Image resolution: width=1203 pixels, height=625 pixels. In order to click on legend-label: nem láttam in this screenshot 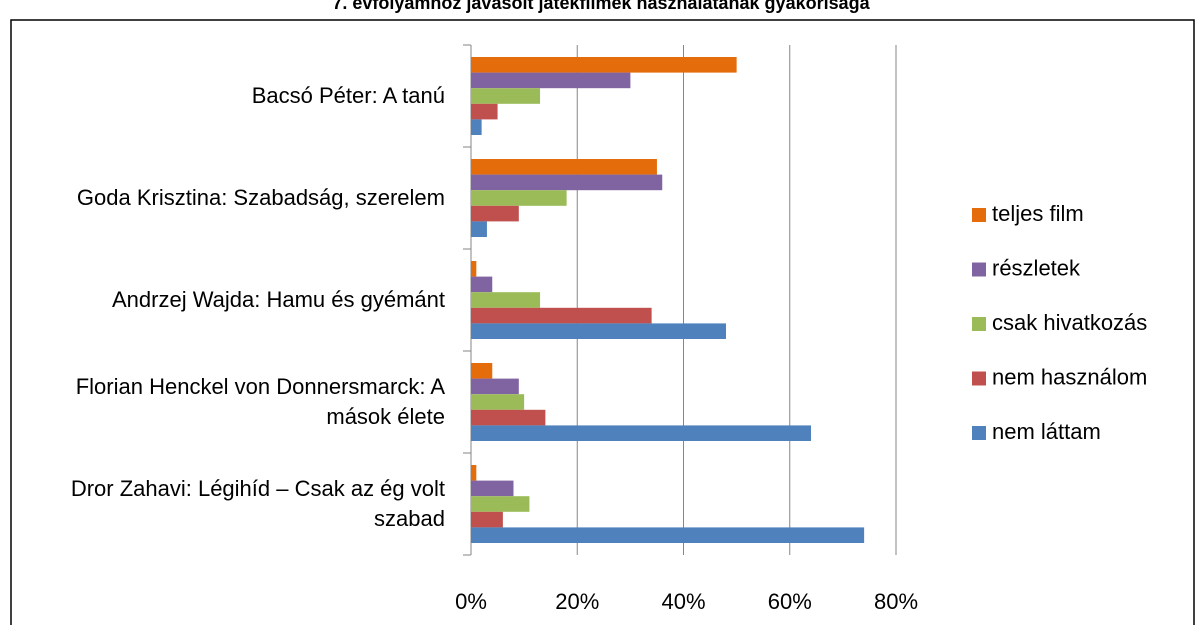, I will do `click(1046, 431)`.